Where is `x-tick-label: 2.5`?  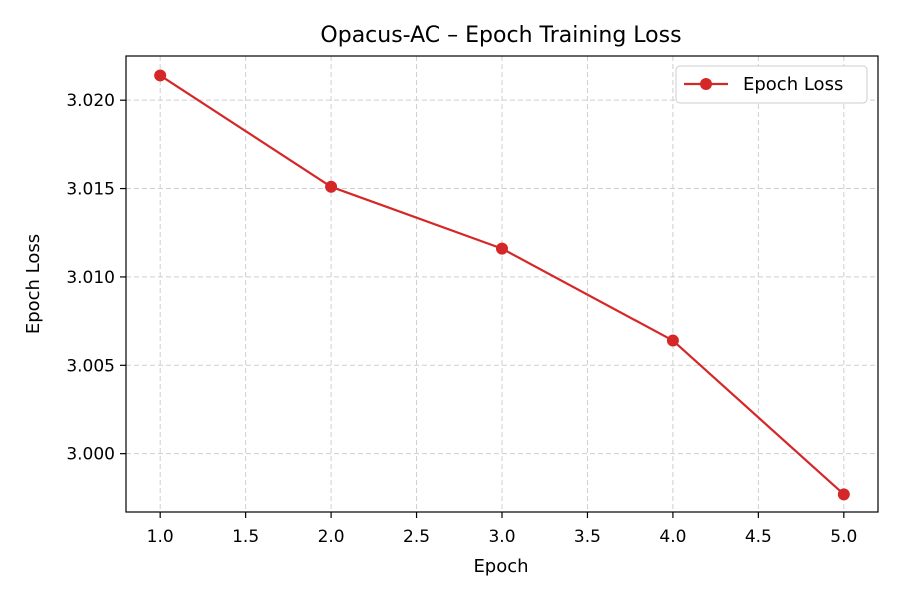
x-tick-label: 2.5 is located at coordinates (416, 537).